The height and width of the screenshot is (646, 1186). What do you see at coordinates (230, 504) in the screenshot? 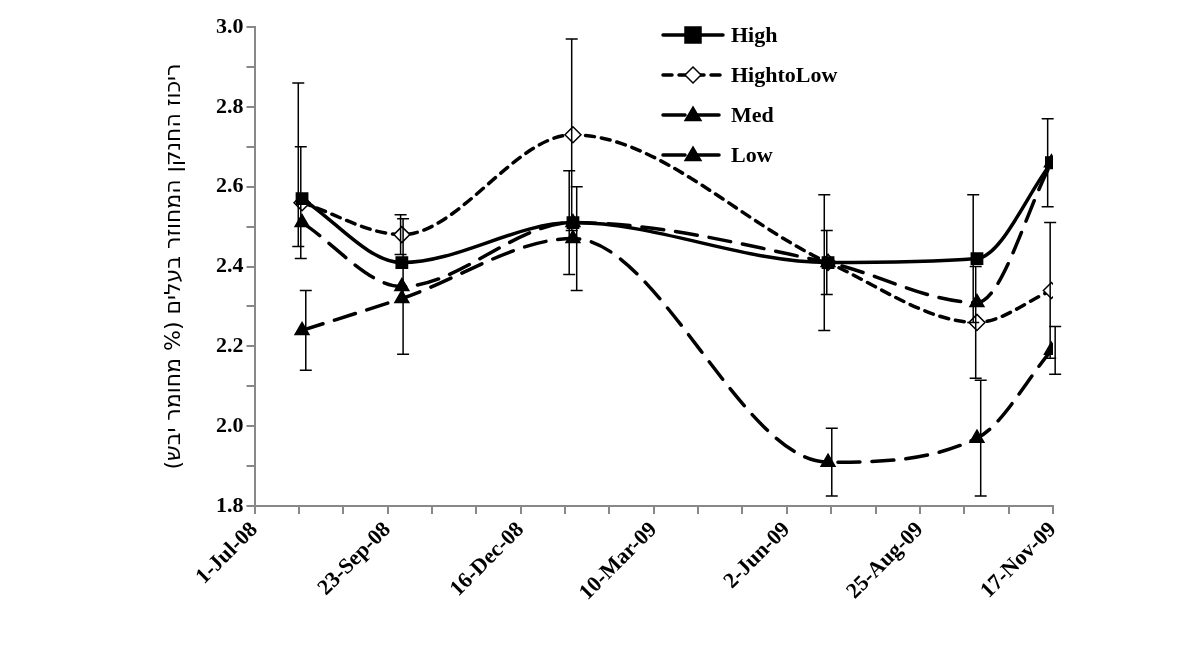
I see `y-tick-label: 1.8` at bounding box center [230, 504].